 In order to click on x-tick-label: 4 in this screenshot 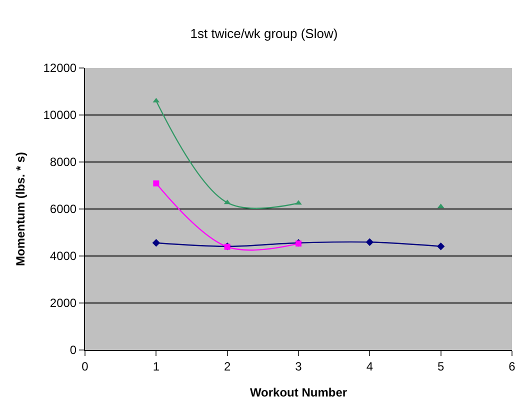, I will do `click(370, 366)`.